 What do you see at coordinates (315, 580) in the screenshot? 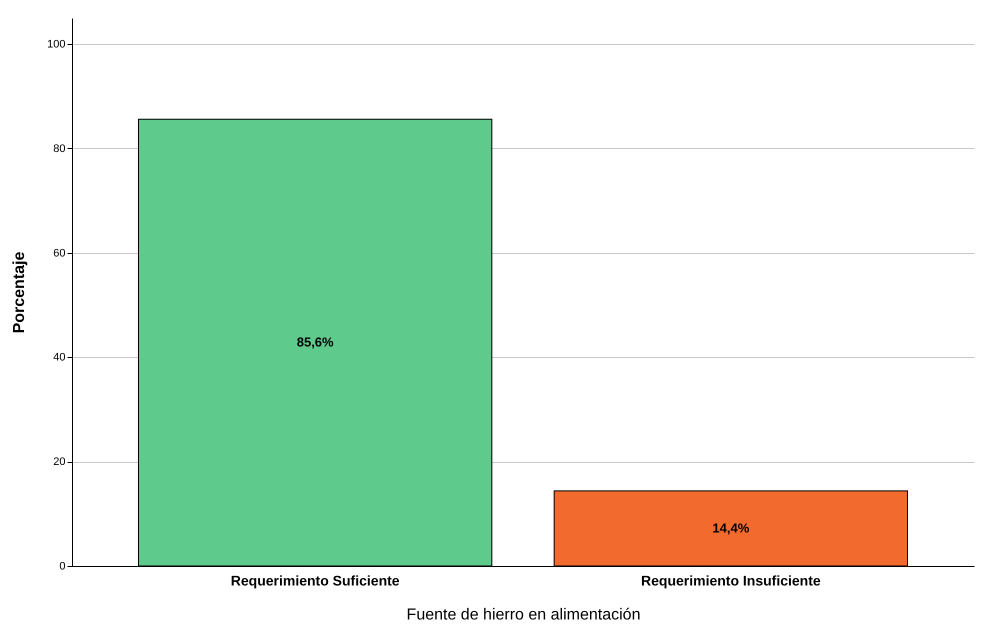
I see `x-tick-label: Requerimiento Suficiente` at bounding box center [315, 580].